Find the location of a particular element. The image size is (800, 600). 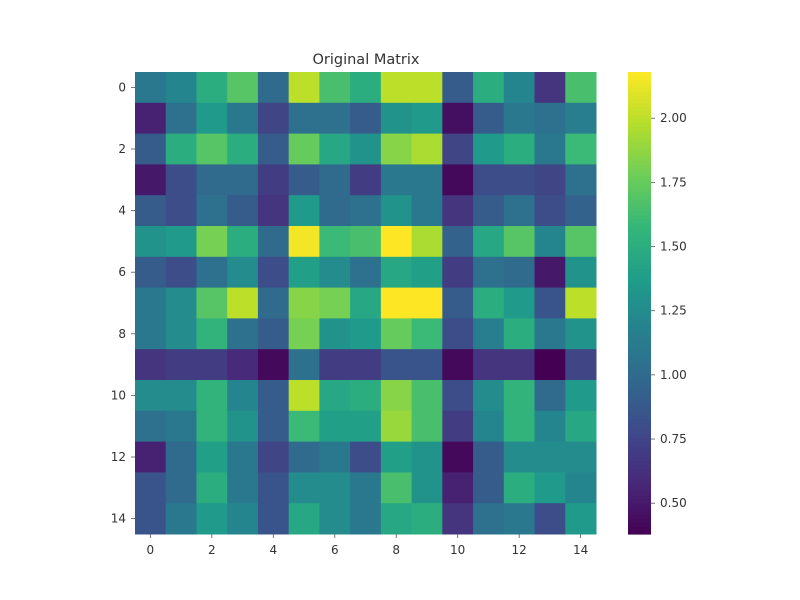

x-tick-label: 14 is located at coordinates (580, 550).